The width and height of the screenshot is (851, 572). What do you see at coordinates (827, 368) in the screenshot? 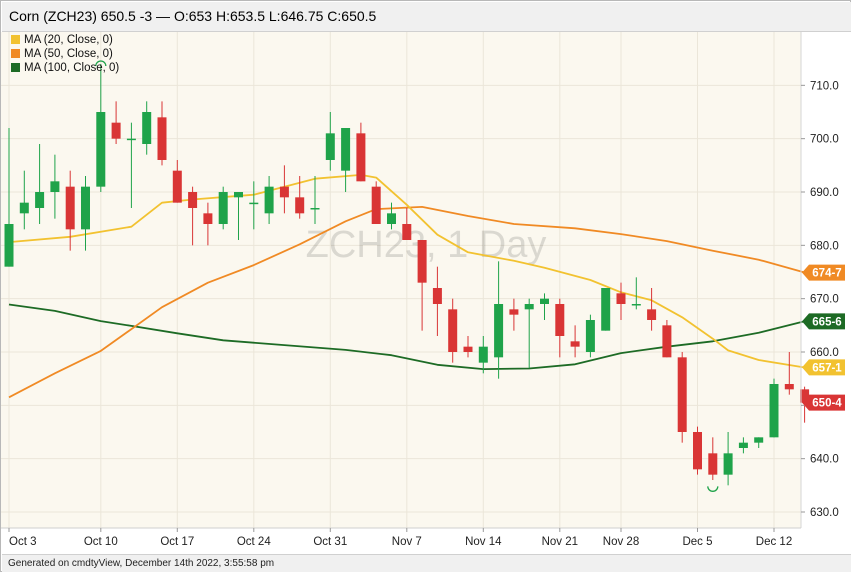
I see `price-tag-label: 657-1` at bounding box center [827, 368].